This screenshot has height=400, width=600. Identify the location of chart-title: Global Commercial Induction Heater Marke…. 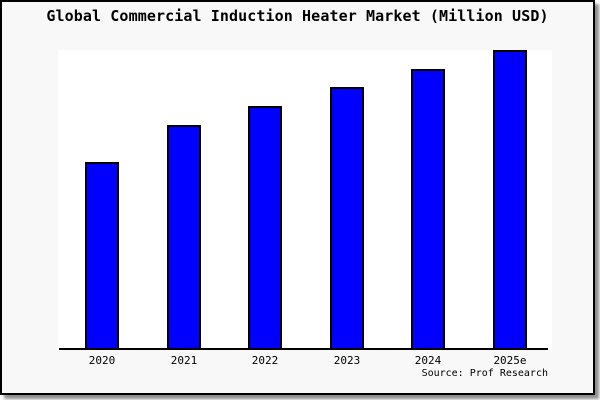
(297, 16).